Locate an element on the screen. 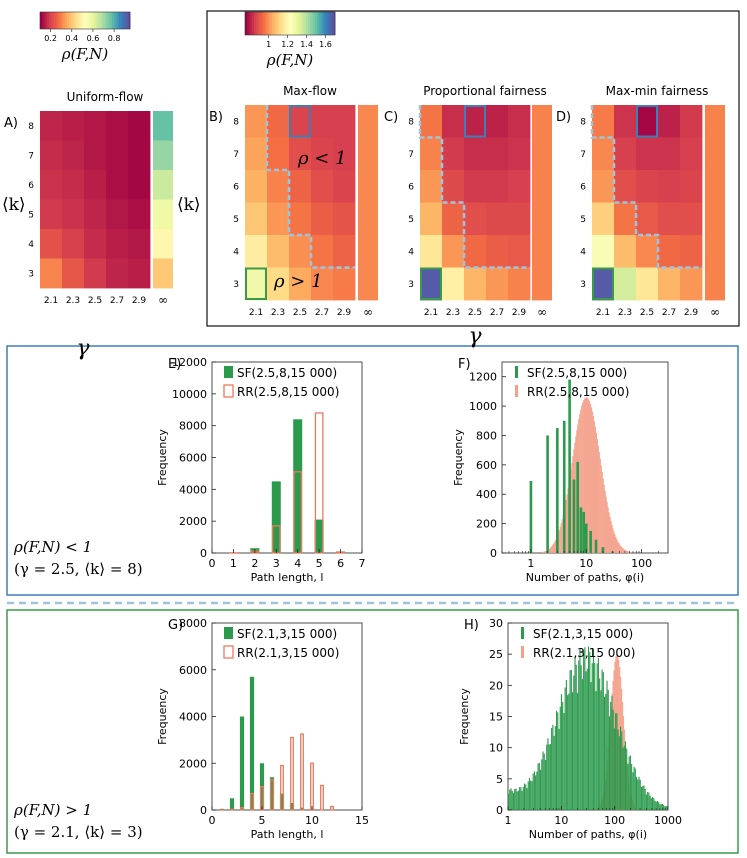 This screenshot has height=858, width=747. legend-label-rr: RR(2.5,8,15 000) is located at coordinates (288, 392).